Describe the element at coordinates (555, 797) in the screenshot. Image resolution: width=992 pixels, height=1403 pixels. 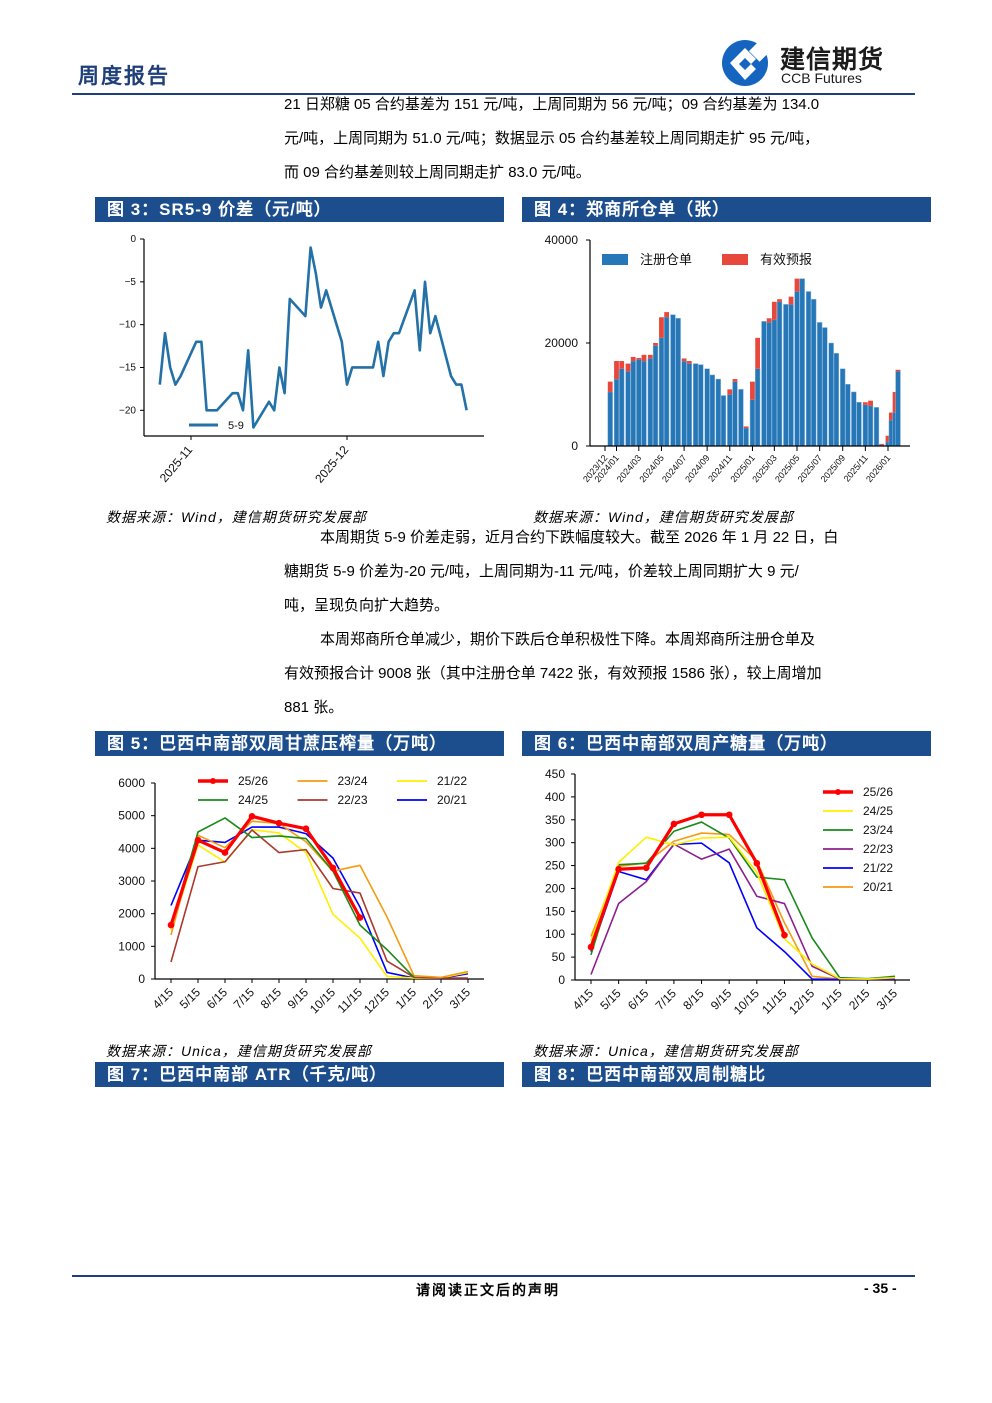
I see `y-tick-label: 400` at that location.